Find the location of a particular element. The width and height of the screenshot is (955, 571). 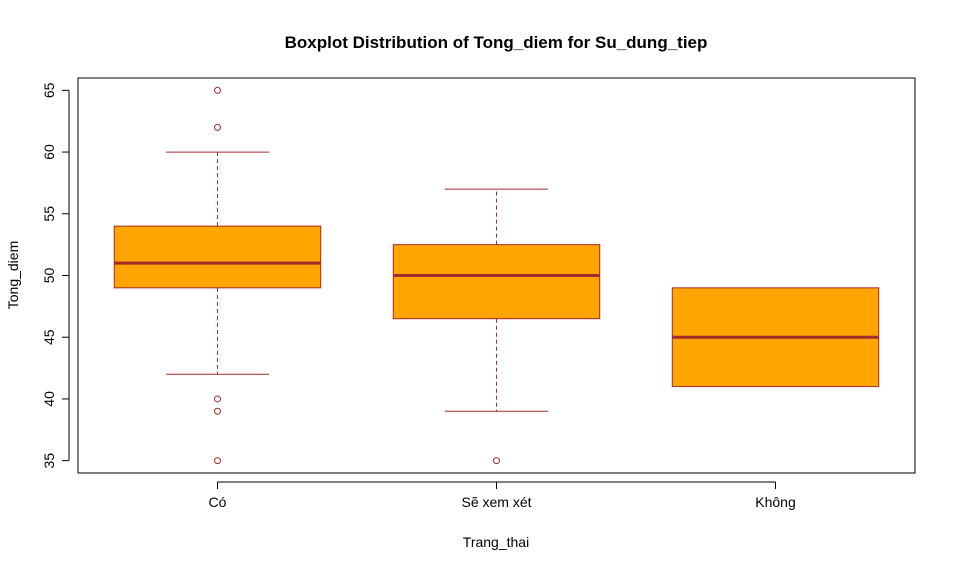

x-tick-label: Có is located at coordinates (218, 502).